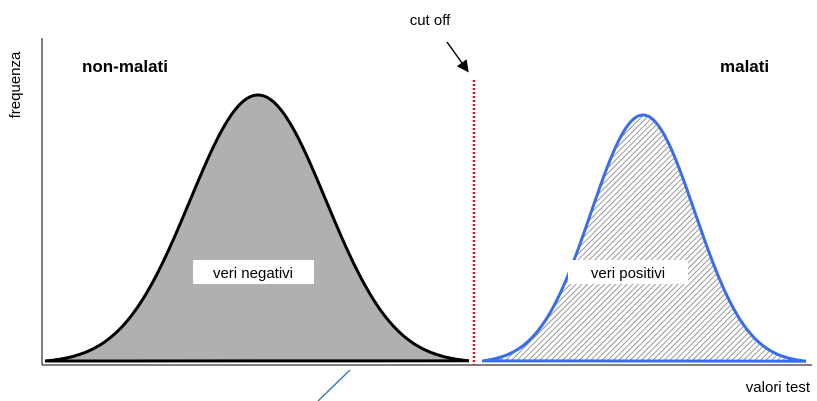  Describe the element at coordinates (125, 66) in the screenshot. I see `group-label: non-malati` at that location.